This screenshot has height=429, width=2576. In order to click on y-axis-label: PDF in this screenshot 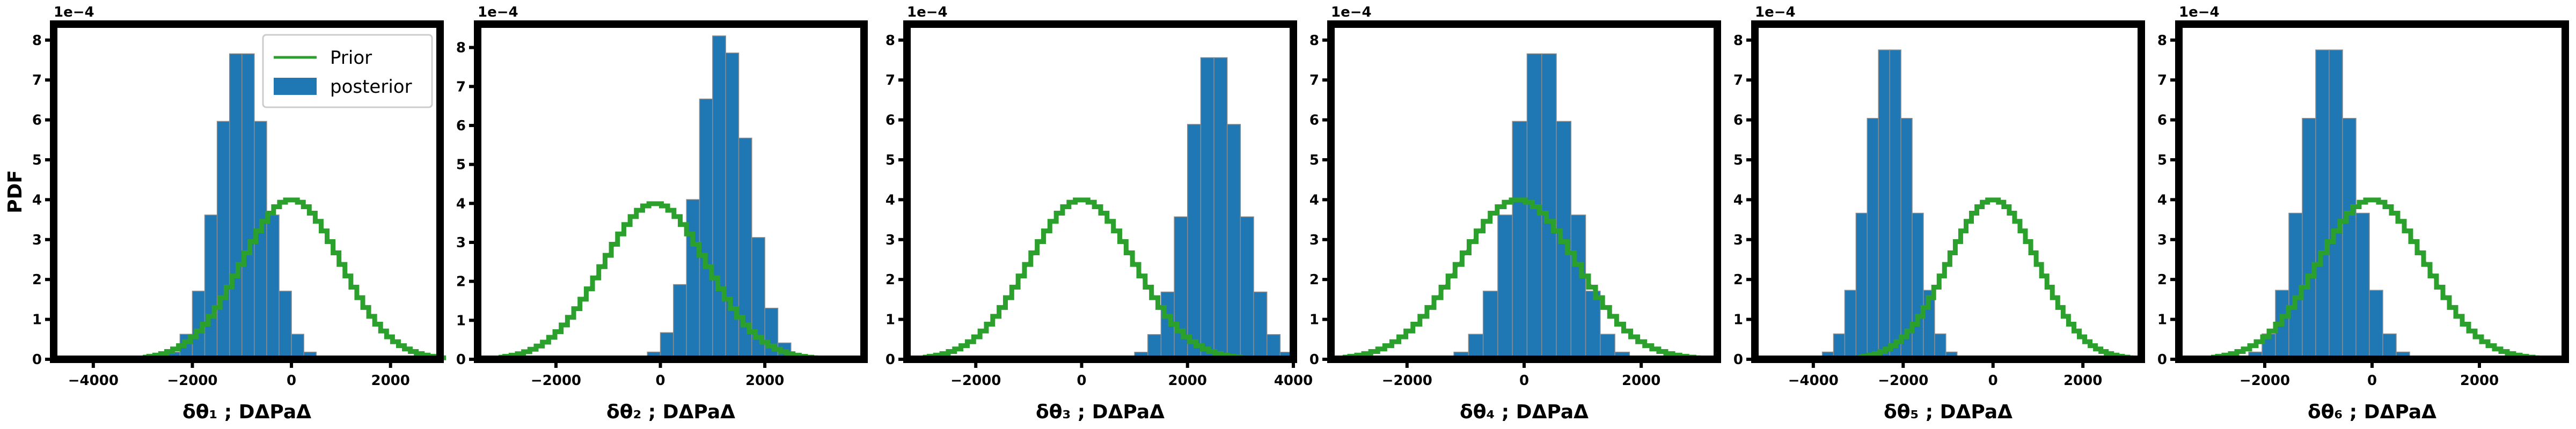, I will do `click(15, 191)`.